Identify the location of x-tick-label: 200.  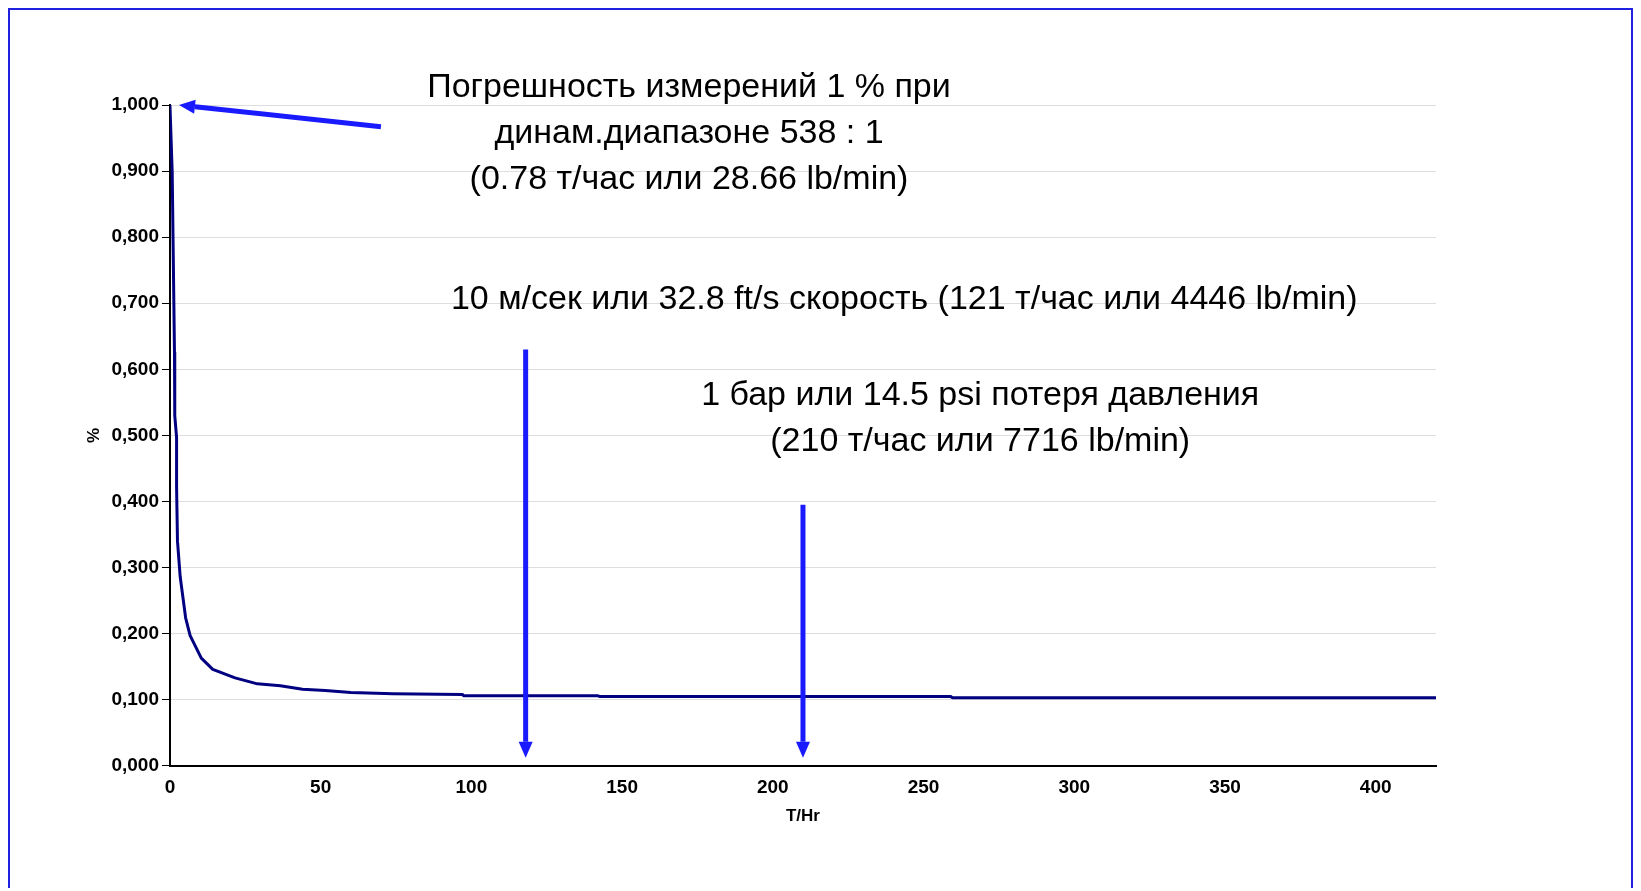
(772, 787).